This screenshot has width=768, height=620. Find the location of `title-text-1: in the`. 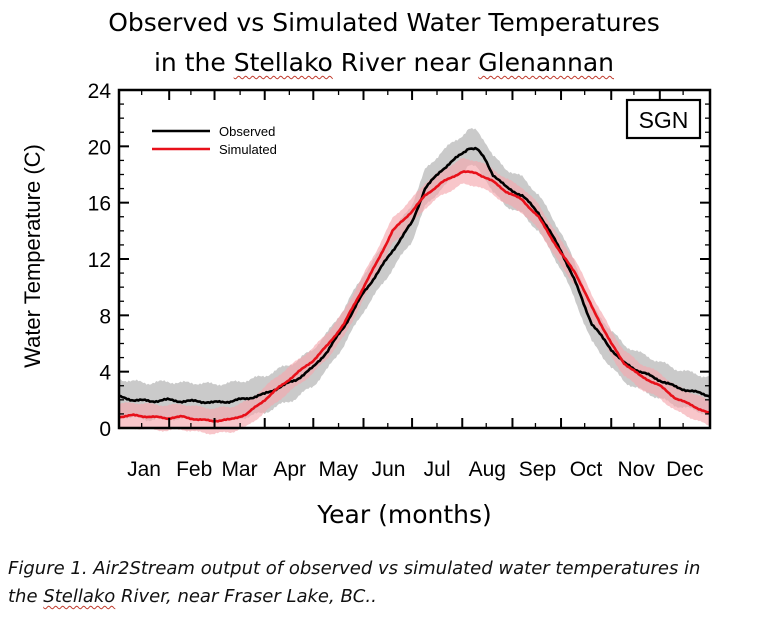

title-text-1: in the is located at coordinates (193, 62).